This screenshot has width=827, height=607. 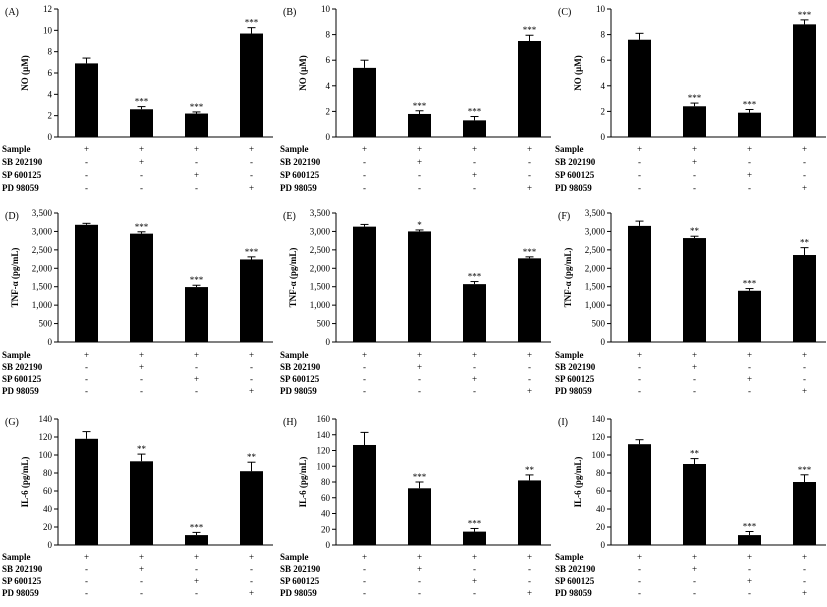 What do you see at coordinates (42, 287) in the screenshot?
I see `y-tick-label: 1,500` at bounding box center [42, 287].